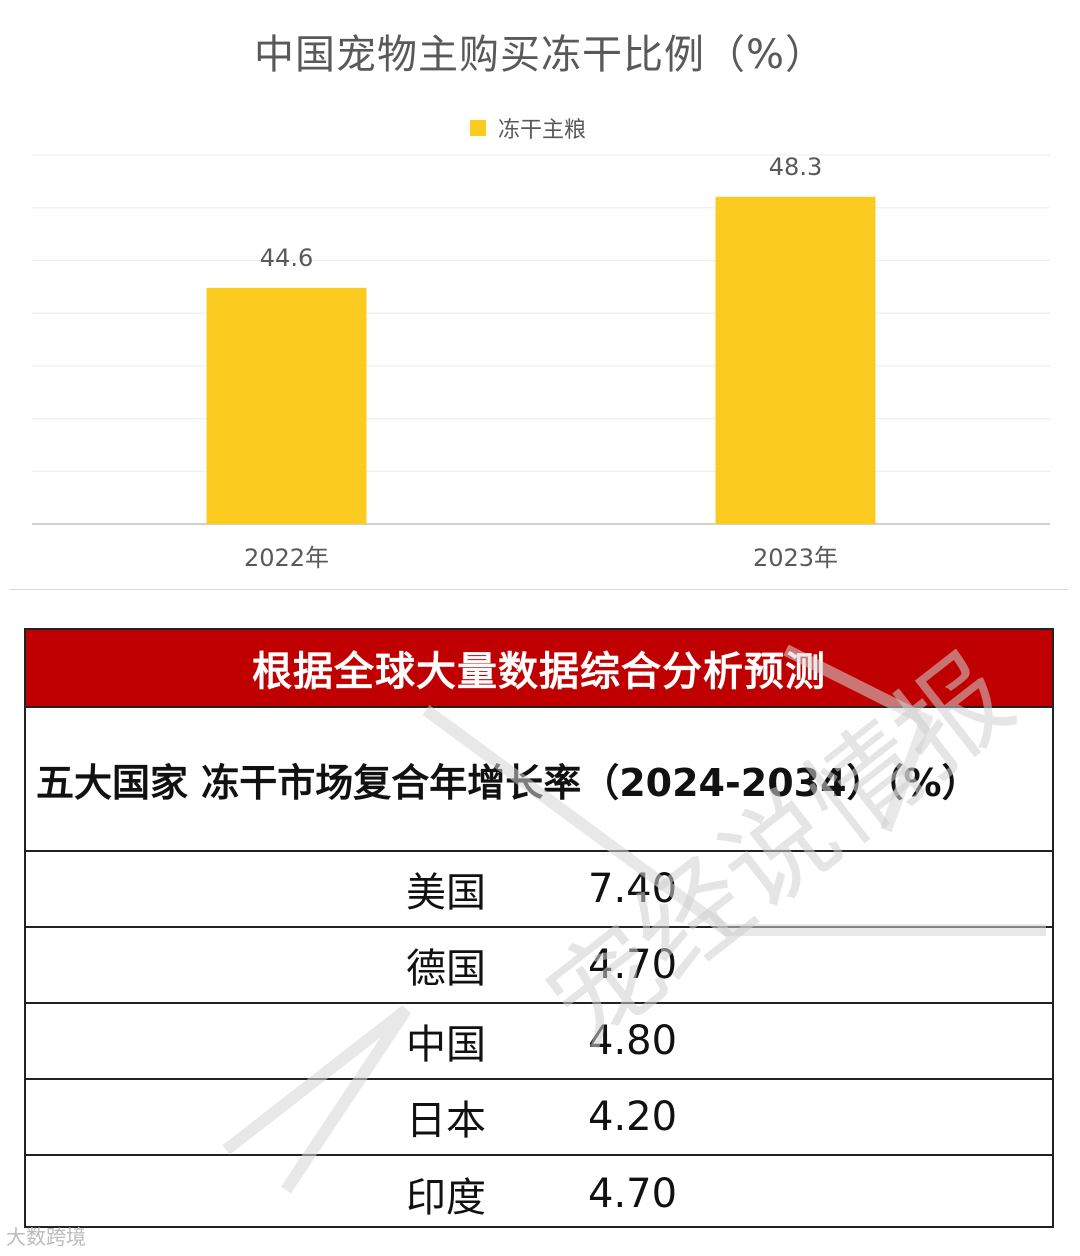  Describe the element at coordinates (633, 889) in the screenshot. I see `growth-rate-cell: 7.40` at that location.